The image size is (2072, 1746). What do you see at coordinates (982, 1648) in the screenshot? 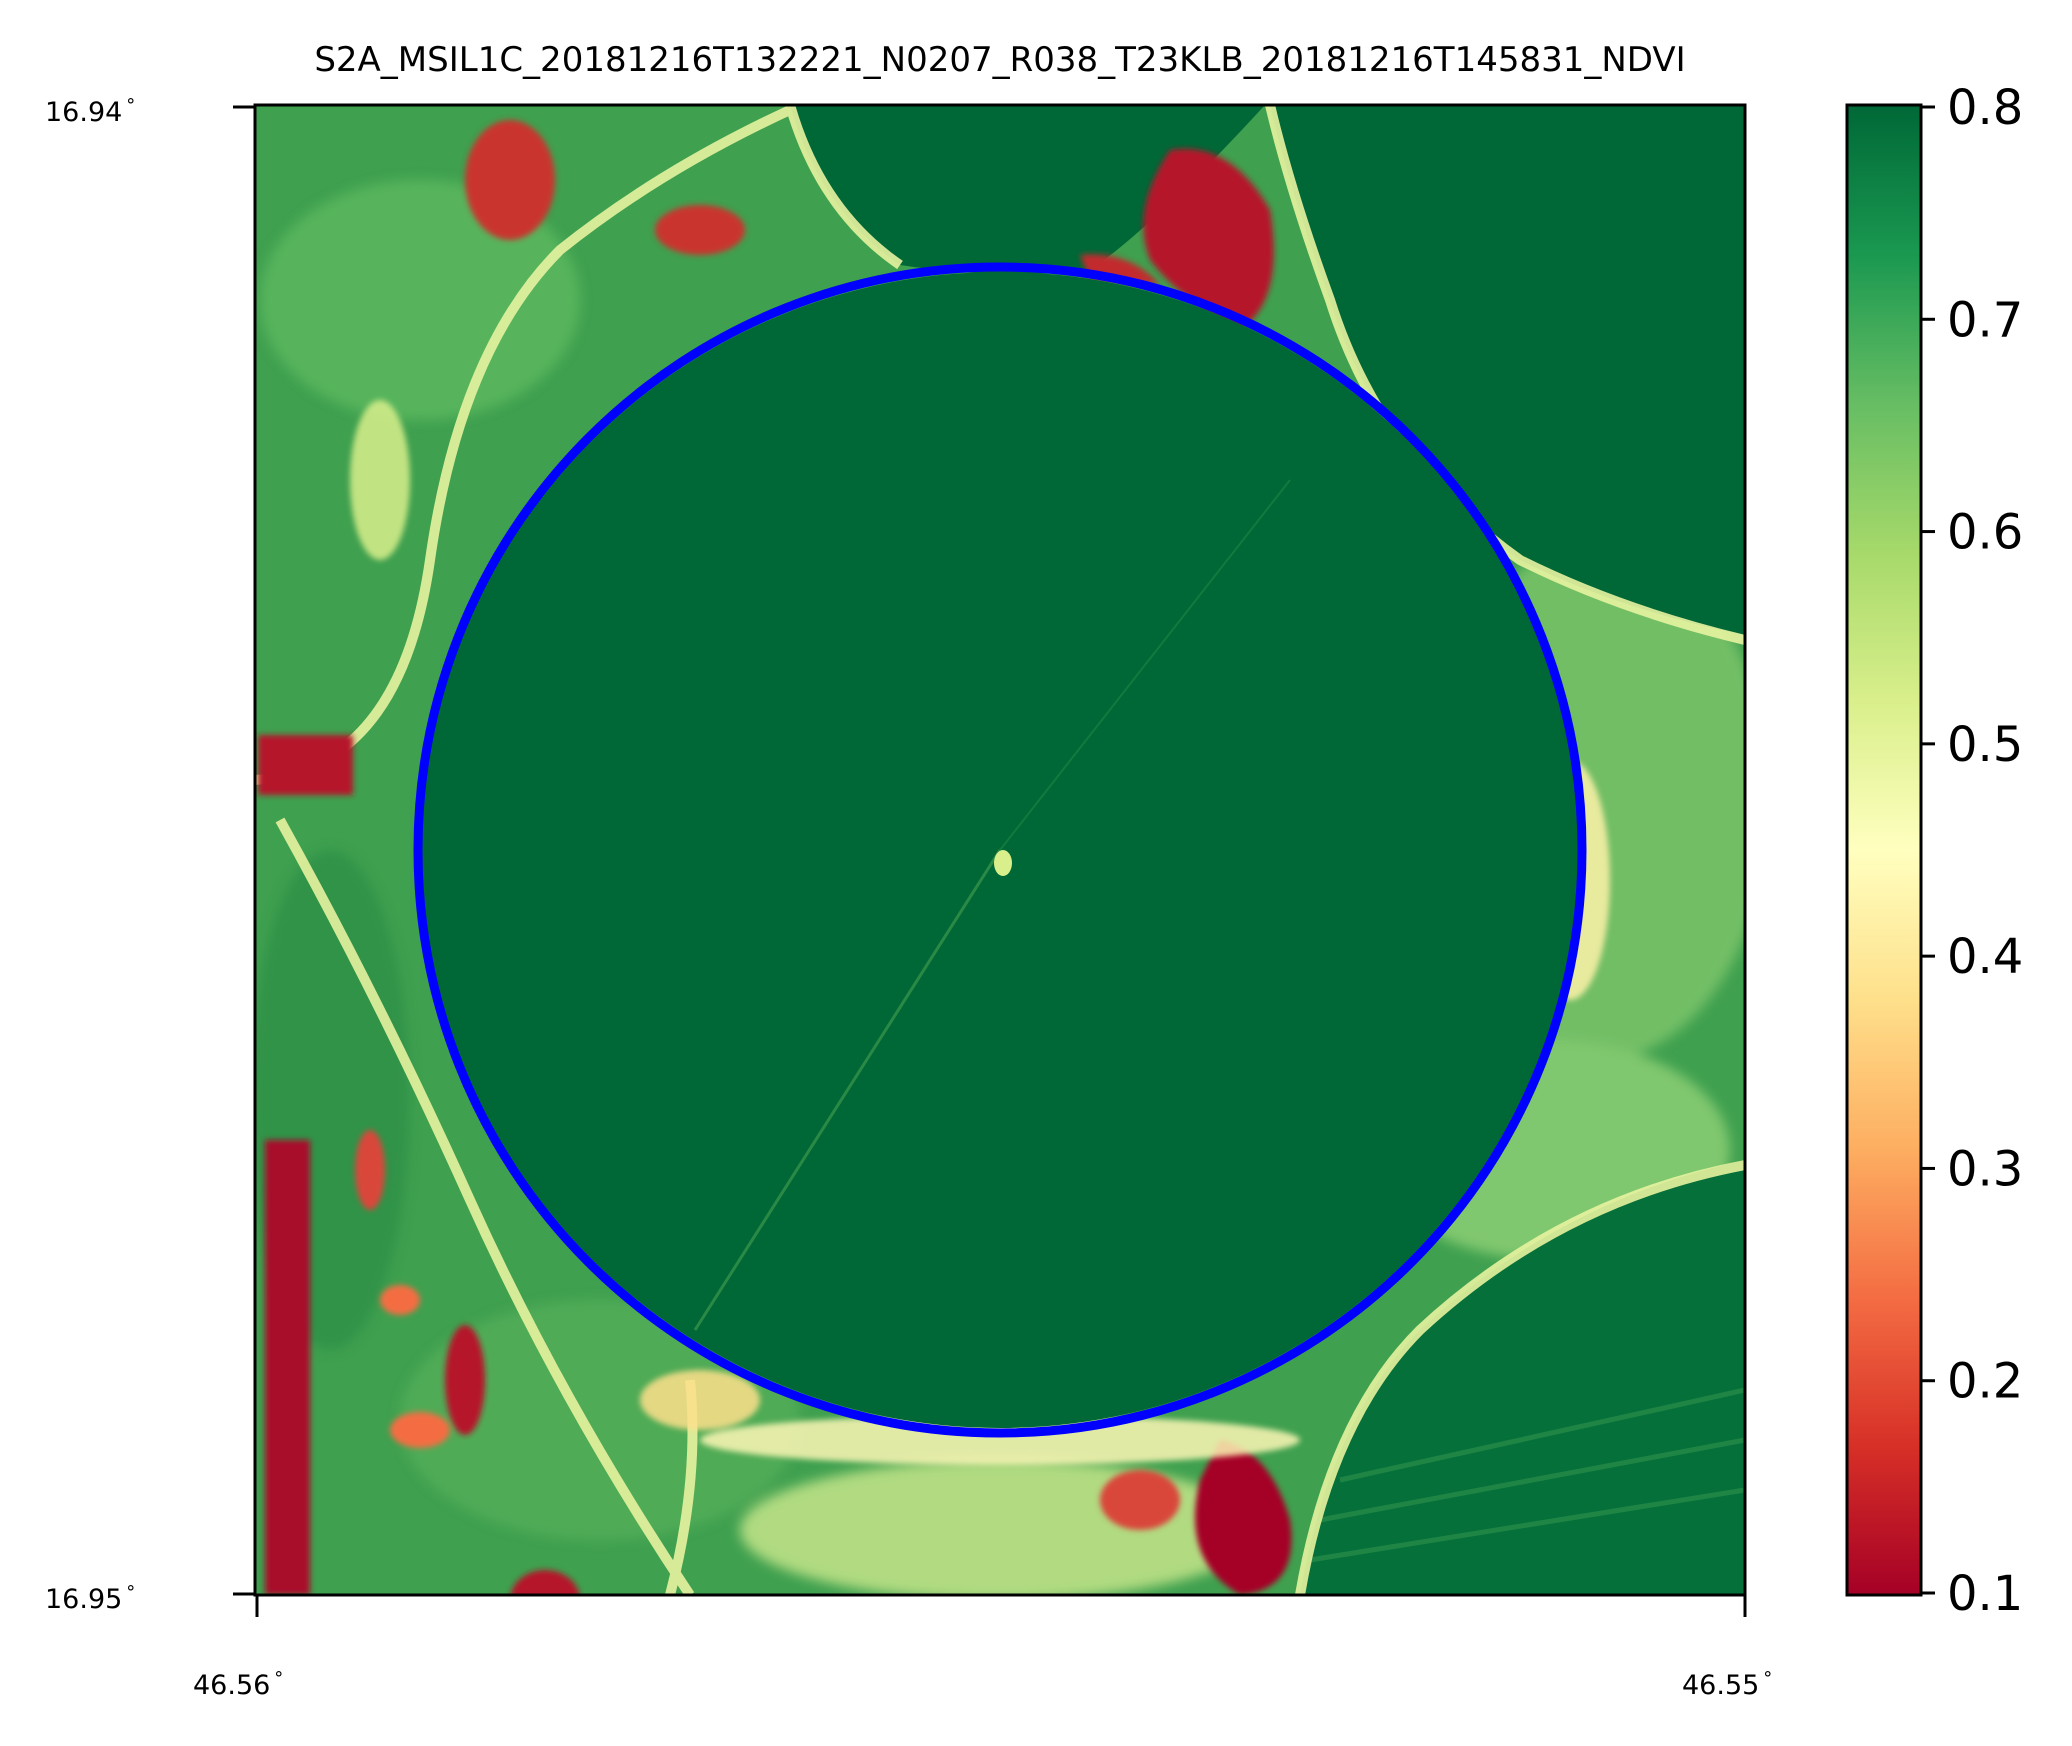
I see `x-axis: 46.56 ° 46.55 °` at bounding box center [982, 1648].